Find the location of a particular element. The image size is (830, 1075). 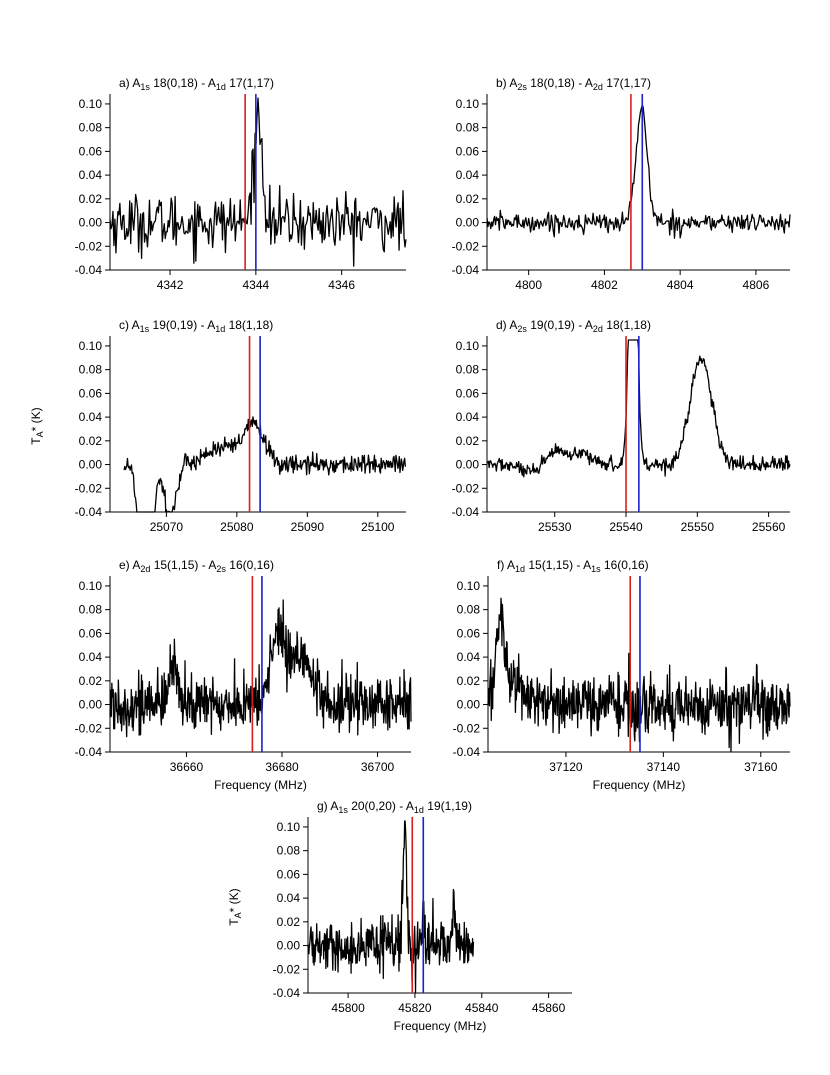

x-tick-label: 4346 is located at coordinates (341, 285).